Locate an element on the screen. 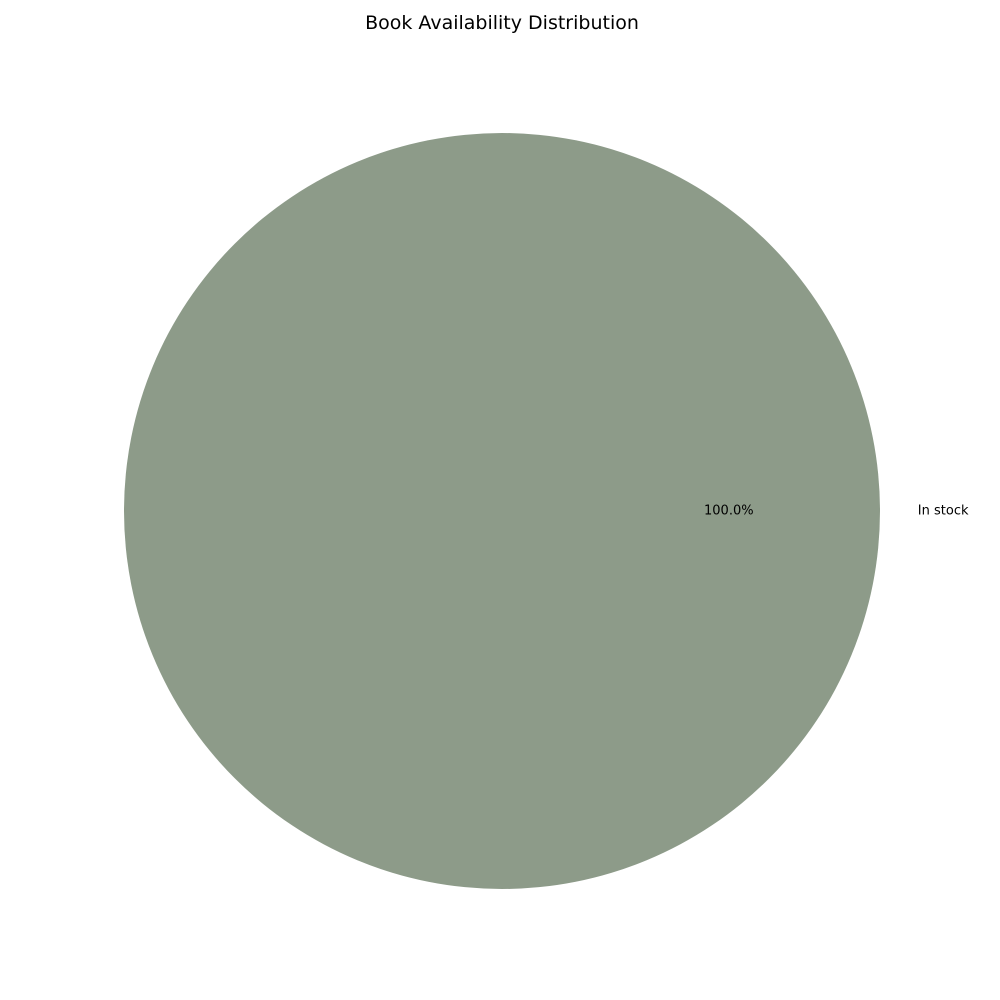  pie-labels: In stock 100.0% is located at coordinates (836, 511).